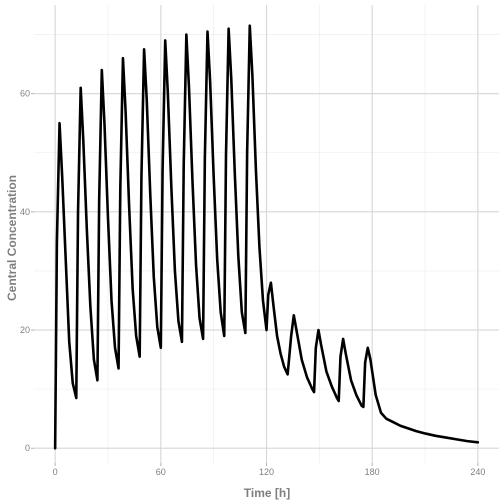 Image resolution: width=504 pixels, height=504 pixels. What do you see at coordinates (55, 472) in the screenshot?
I see `x-tick-label: 0` at bounding box center [55, 472].